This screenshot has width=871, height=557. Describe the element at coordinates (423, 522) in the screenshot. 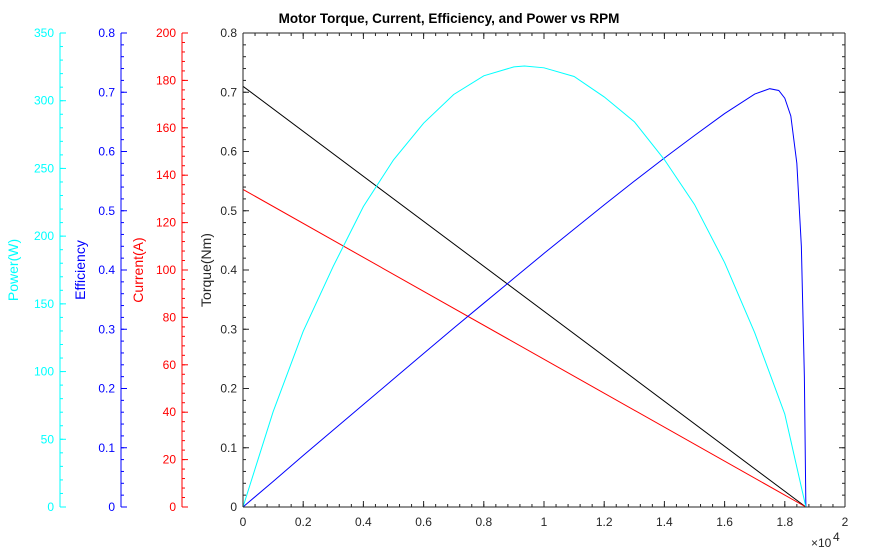

I see `x-tick-label: 0.6` at that location.